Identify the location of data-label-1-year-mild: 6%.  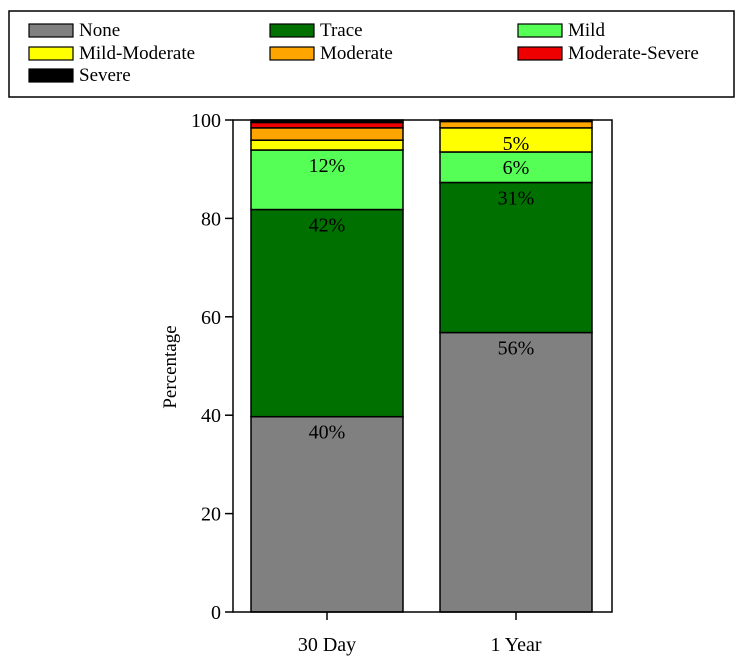
(516, 168).